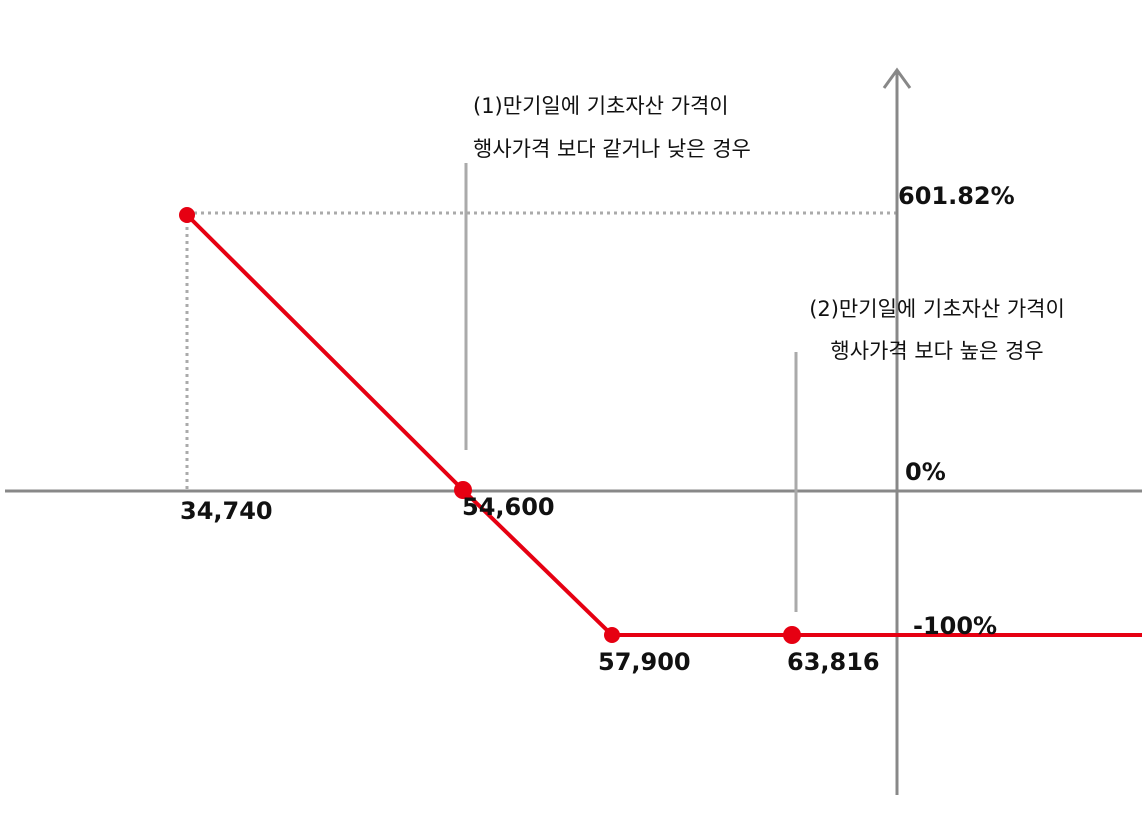  Describe the element at coordinates (226, 511) in the screenshot. I see `x-label: 34,740` at that location.